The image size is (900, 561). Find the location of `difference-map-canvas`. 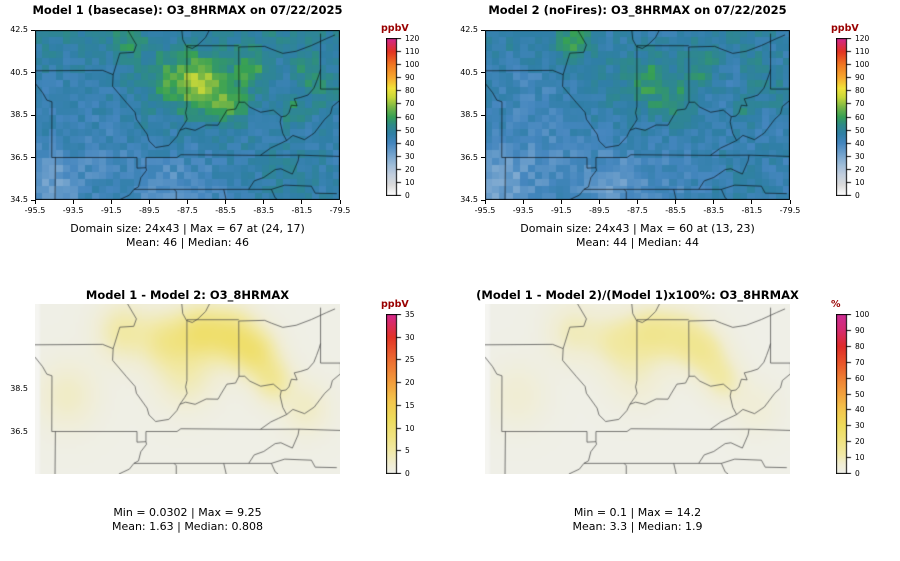

difference-map-canvas is located at coordinates (187, 389).